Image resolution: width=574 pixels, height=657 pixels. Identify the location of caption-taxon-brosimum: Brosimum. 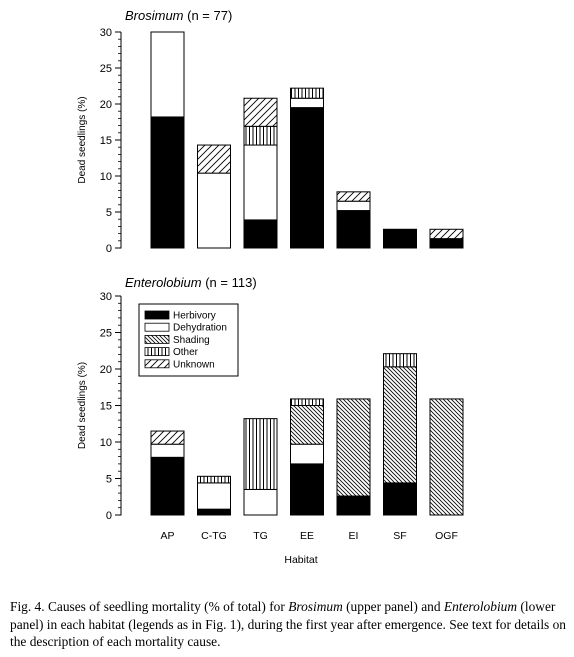
(315, 606).